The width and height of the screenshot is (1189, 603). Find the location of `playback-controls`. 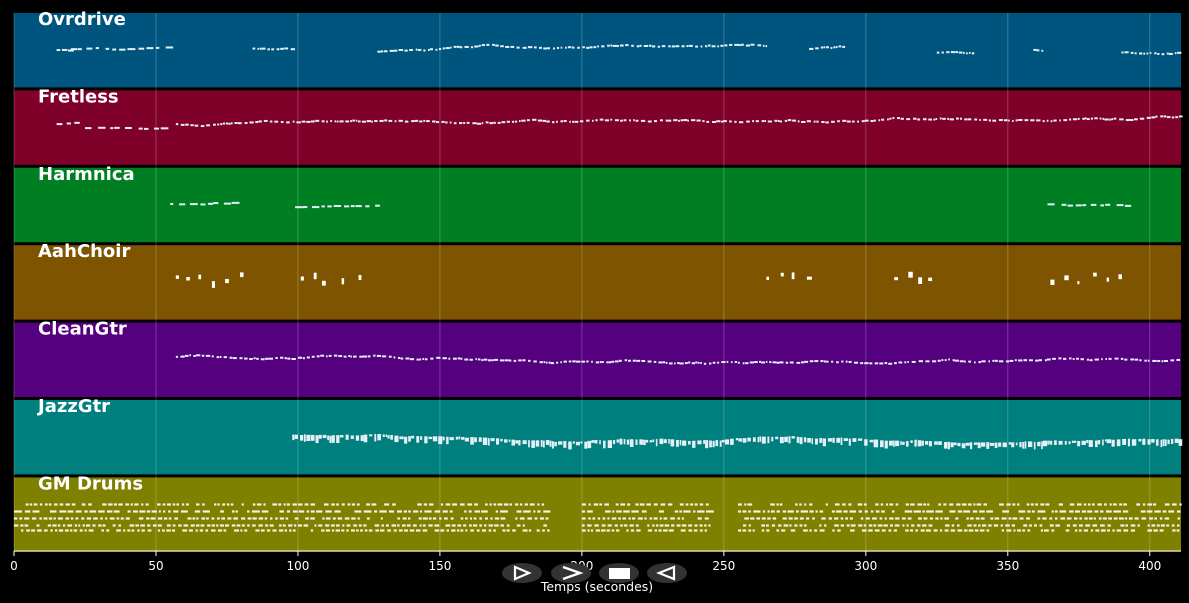

playback-controls is located at coordinates (594, 573).